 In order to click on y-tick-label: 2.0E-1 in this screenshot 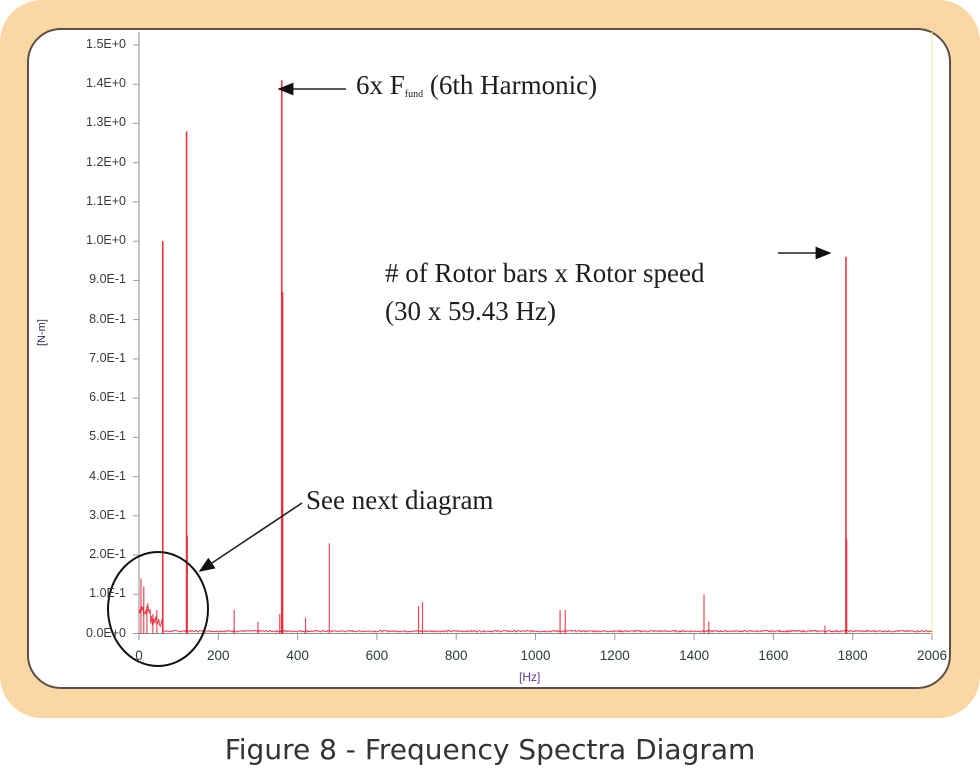, I will do `click(107, 554)`.